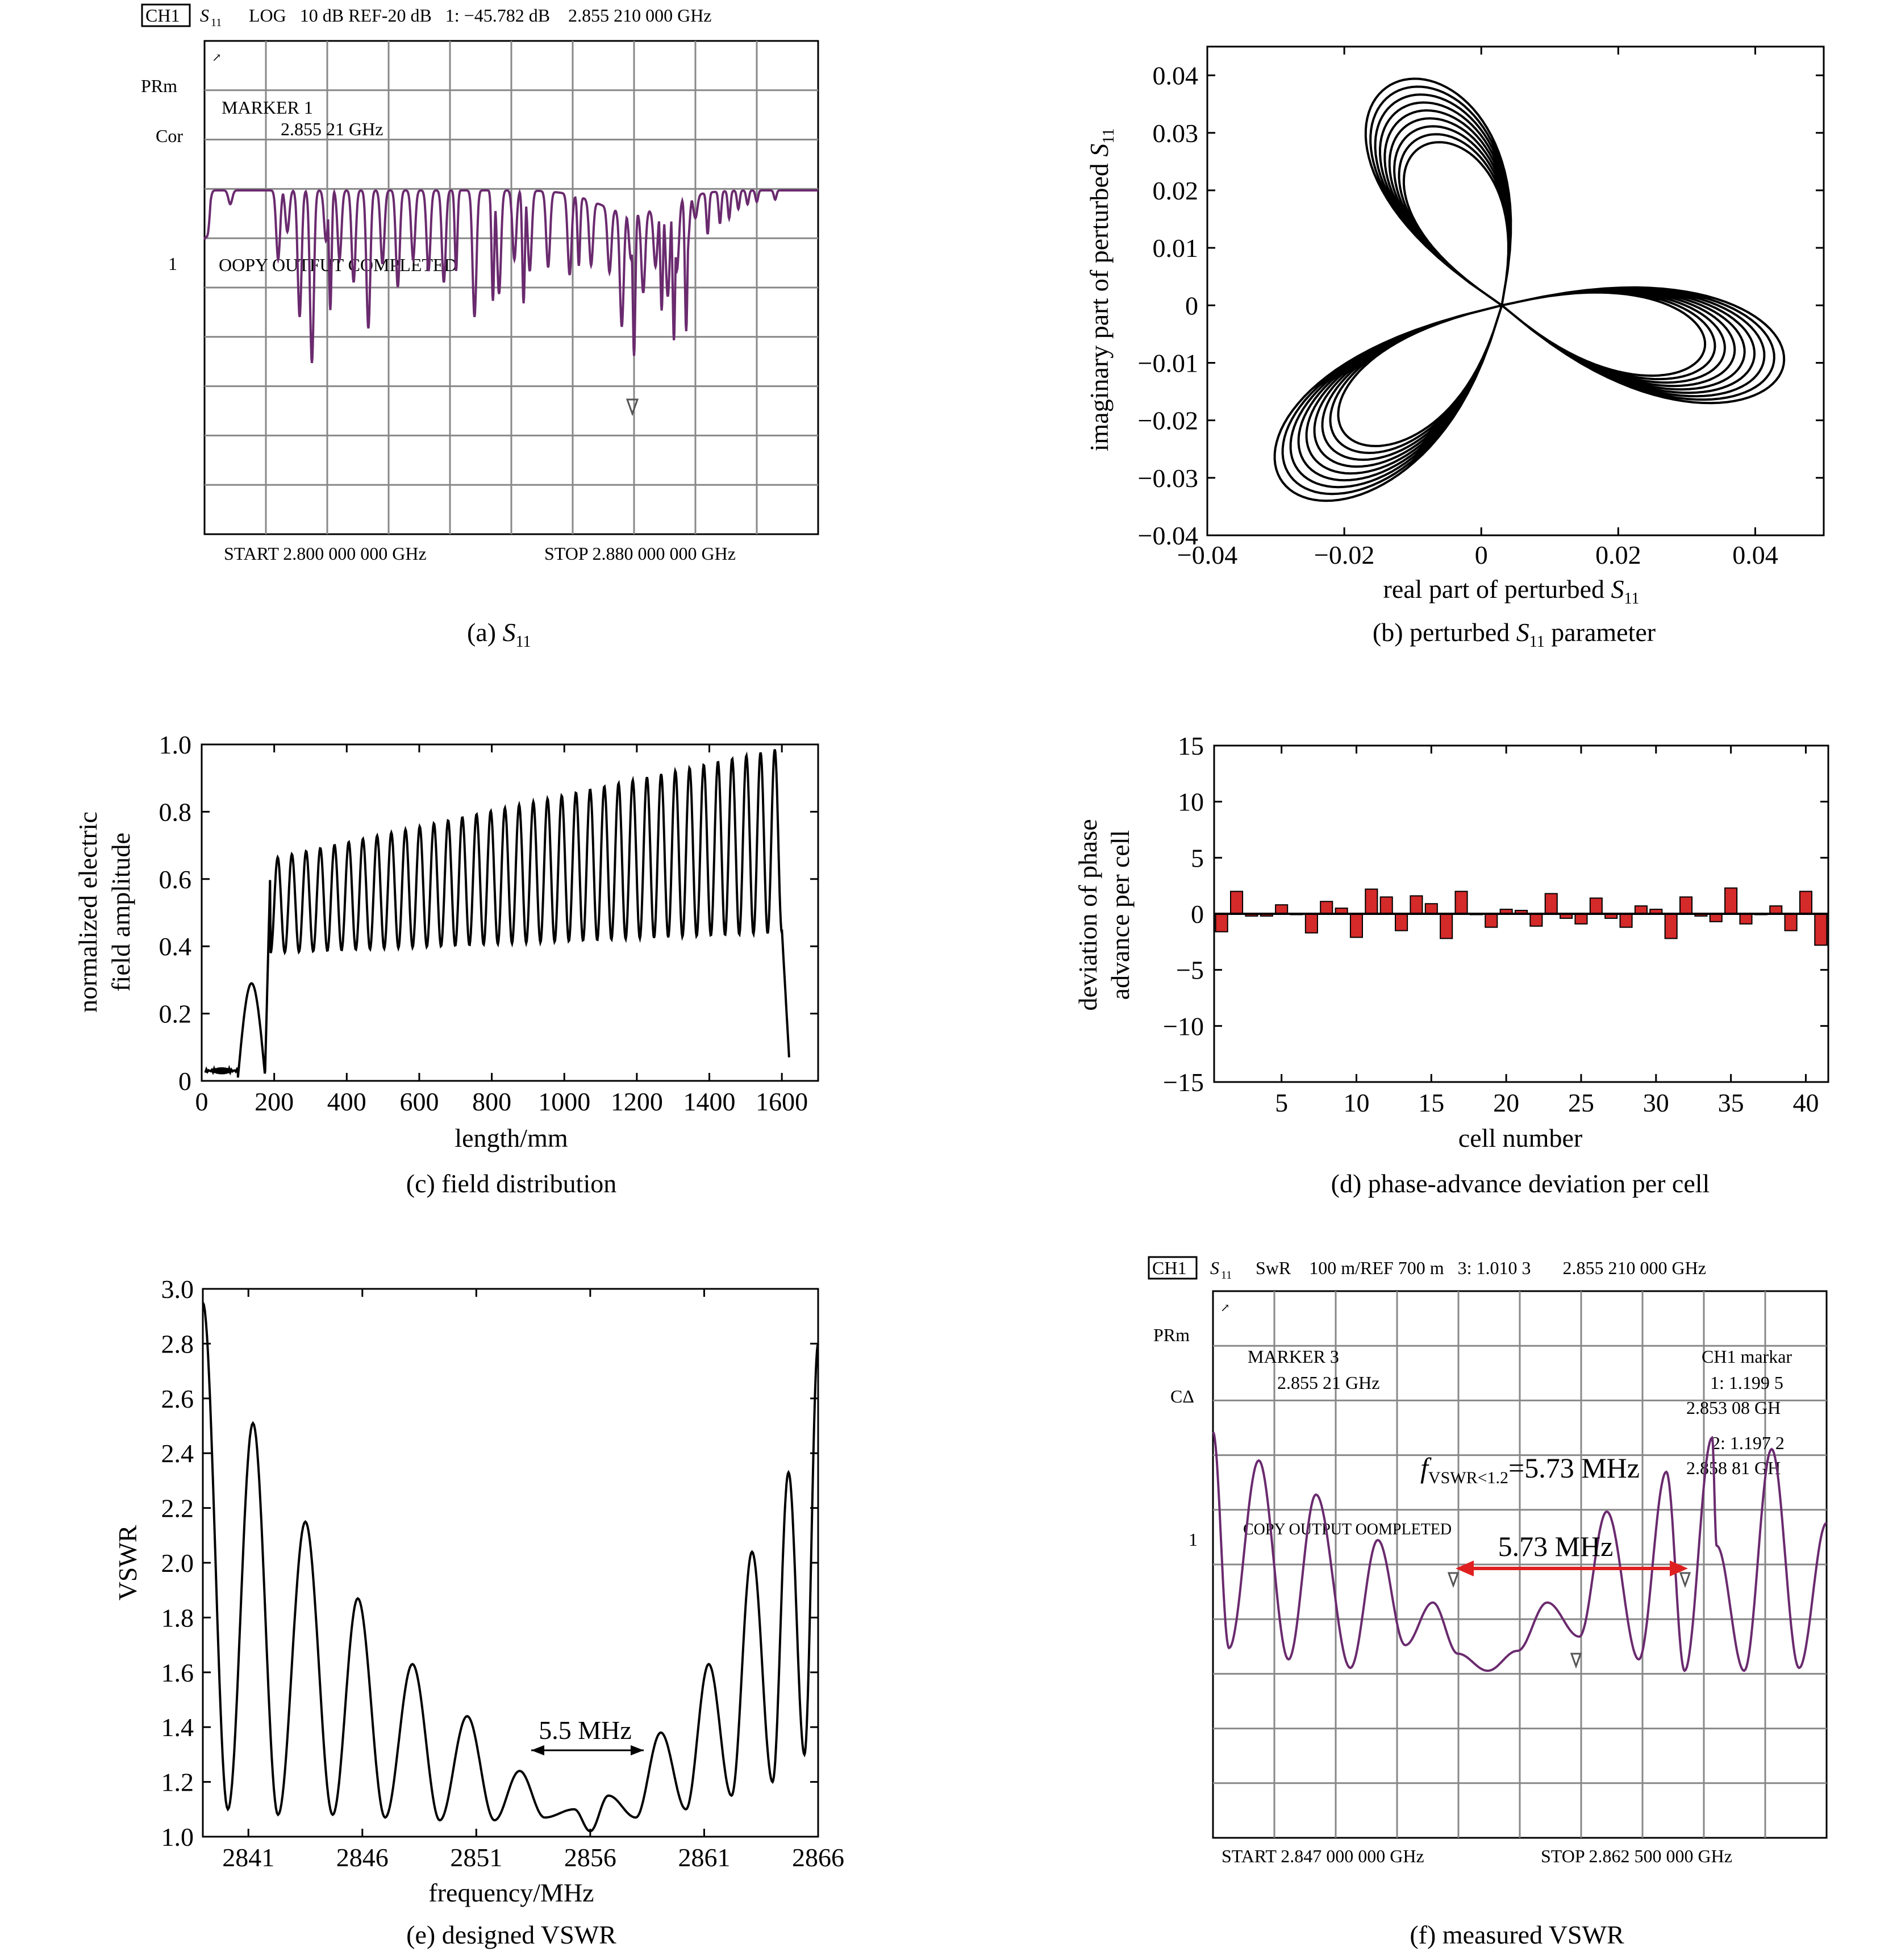 The image size is (1901, 1960). I want to click on arrowhead-left-icon, so click(537, 1750).